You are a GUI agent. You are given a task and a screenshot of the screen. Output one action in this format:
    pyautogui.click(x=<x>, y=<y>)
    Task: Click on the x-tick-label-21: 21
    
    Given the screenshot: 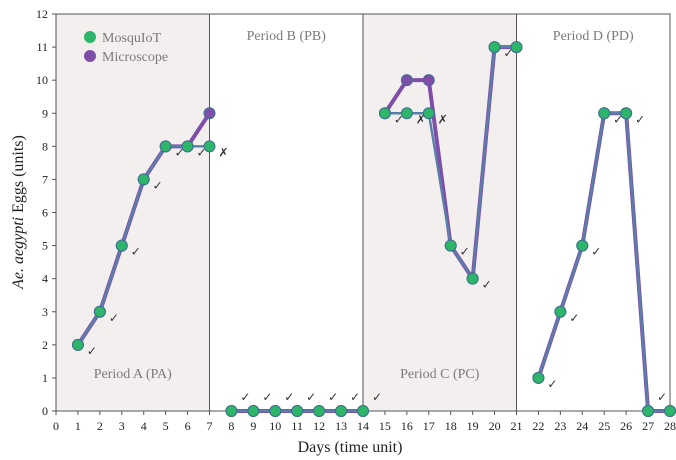 What is the action you would take?
    pyautogui.click(x=517, y=426)
    